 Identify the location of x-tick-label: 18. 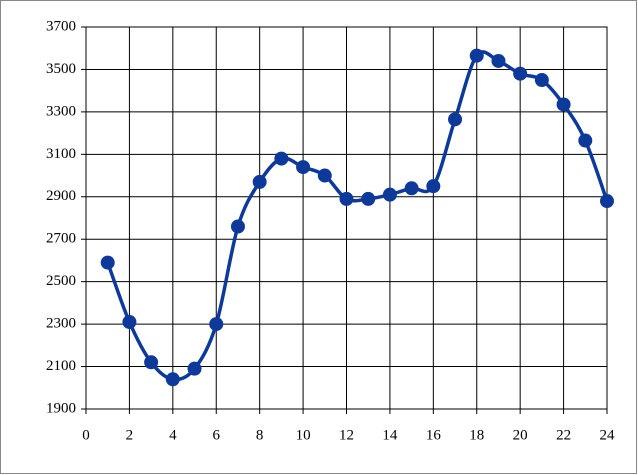
(476, 435).